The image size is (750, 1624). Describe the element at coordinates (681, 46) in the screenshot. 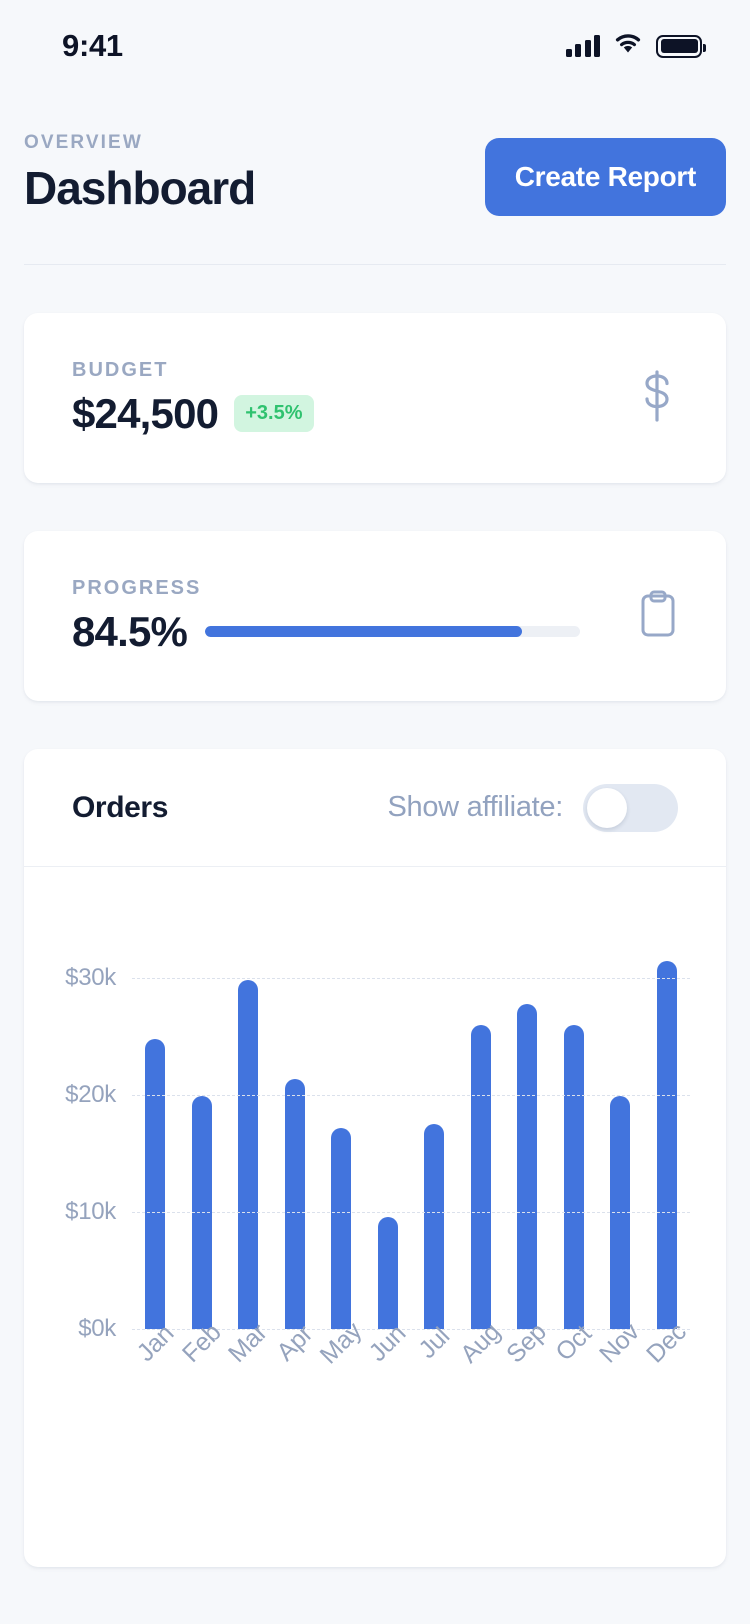

I see `battery-full-icon` at that location.